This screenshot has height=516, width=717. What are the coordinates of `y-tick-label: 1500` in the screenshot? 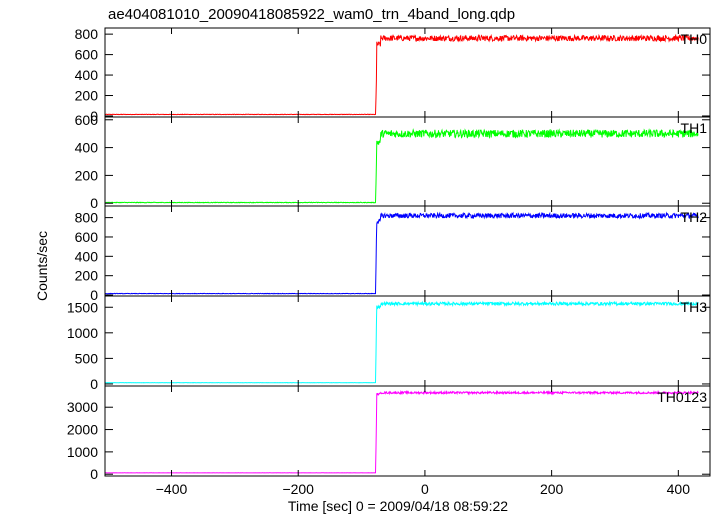 It's located at (82, 307).